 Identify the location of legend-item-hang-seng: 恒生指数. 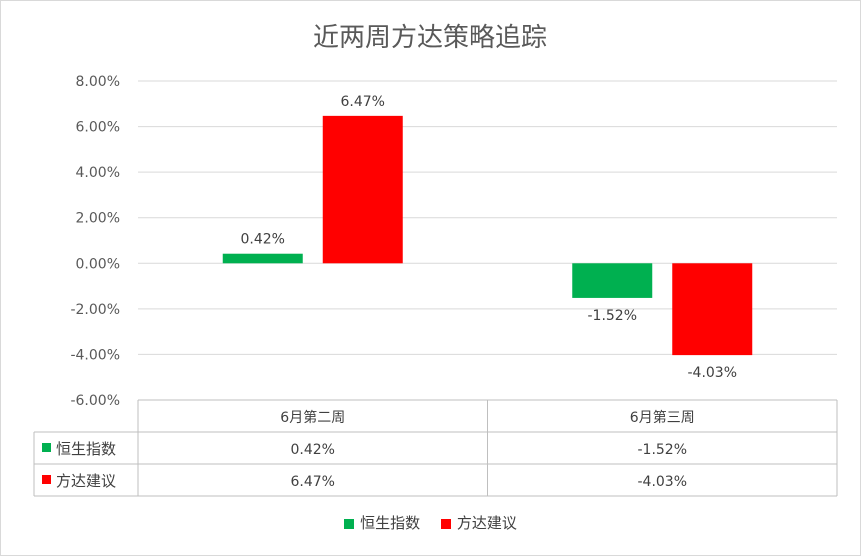
(382, 522).